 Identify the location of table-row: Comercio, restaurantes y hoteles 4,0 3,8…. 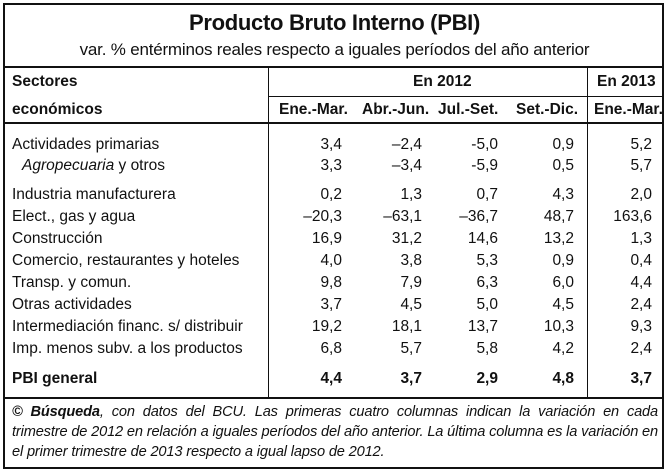
(338, 262).